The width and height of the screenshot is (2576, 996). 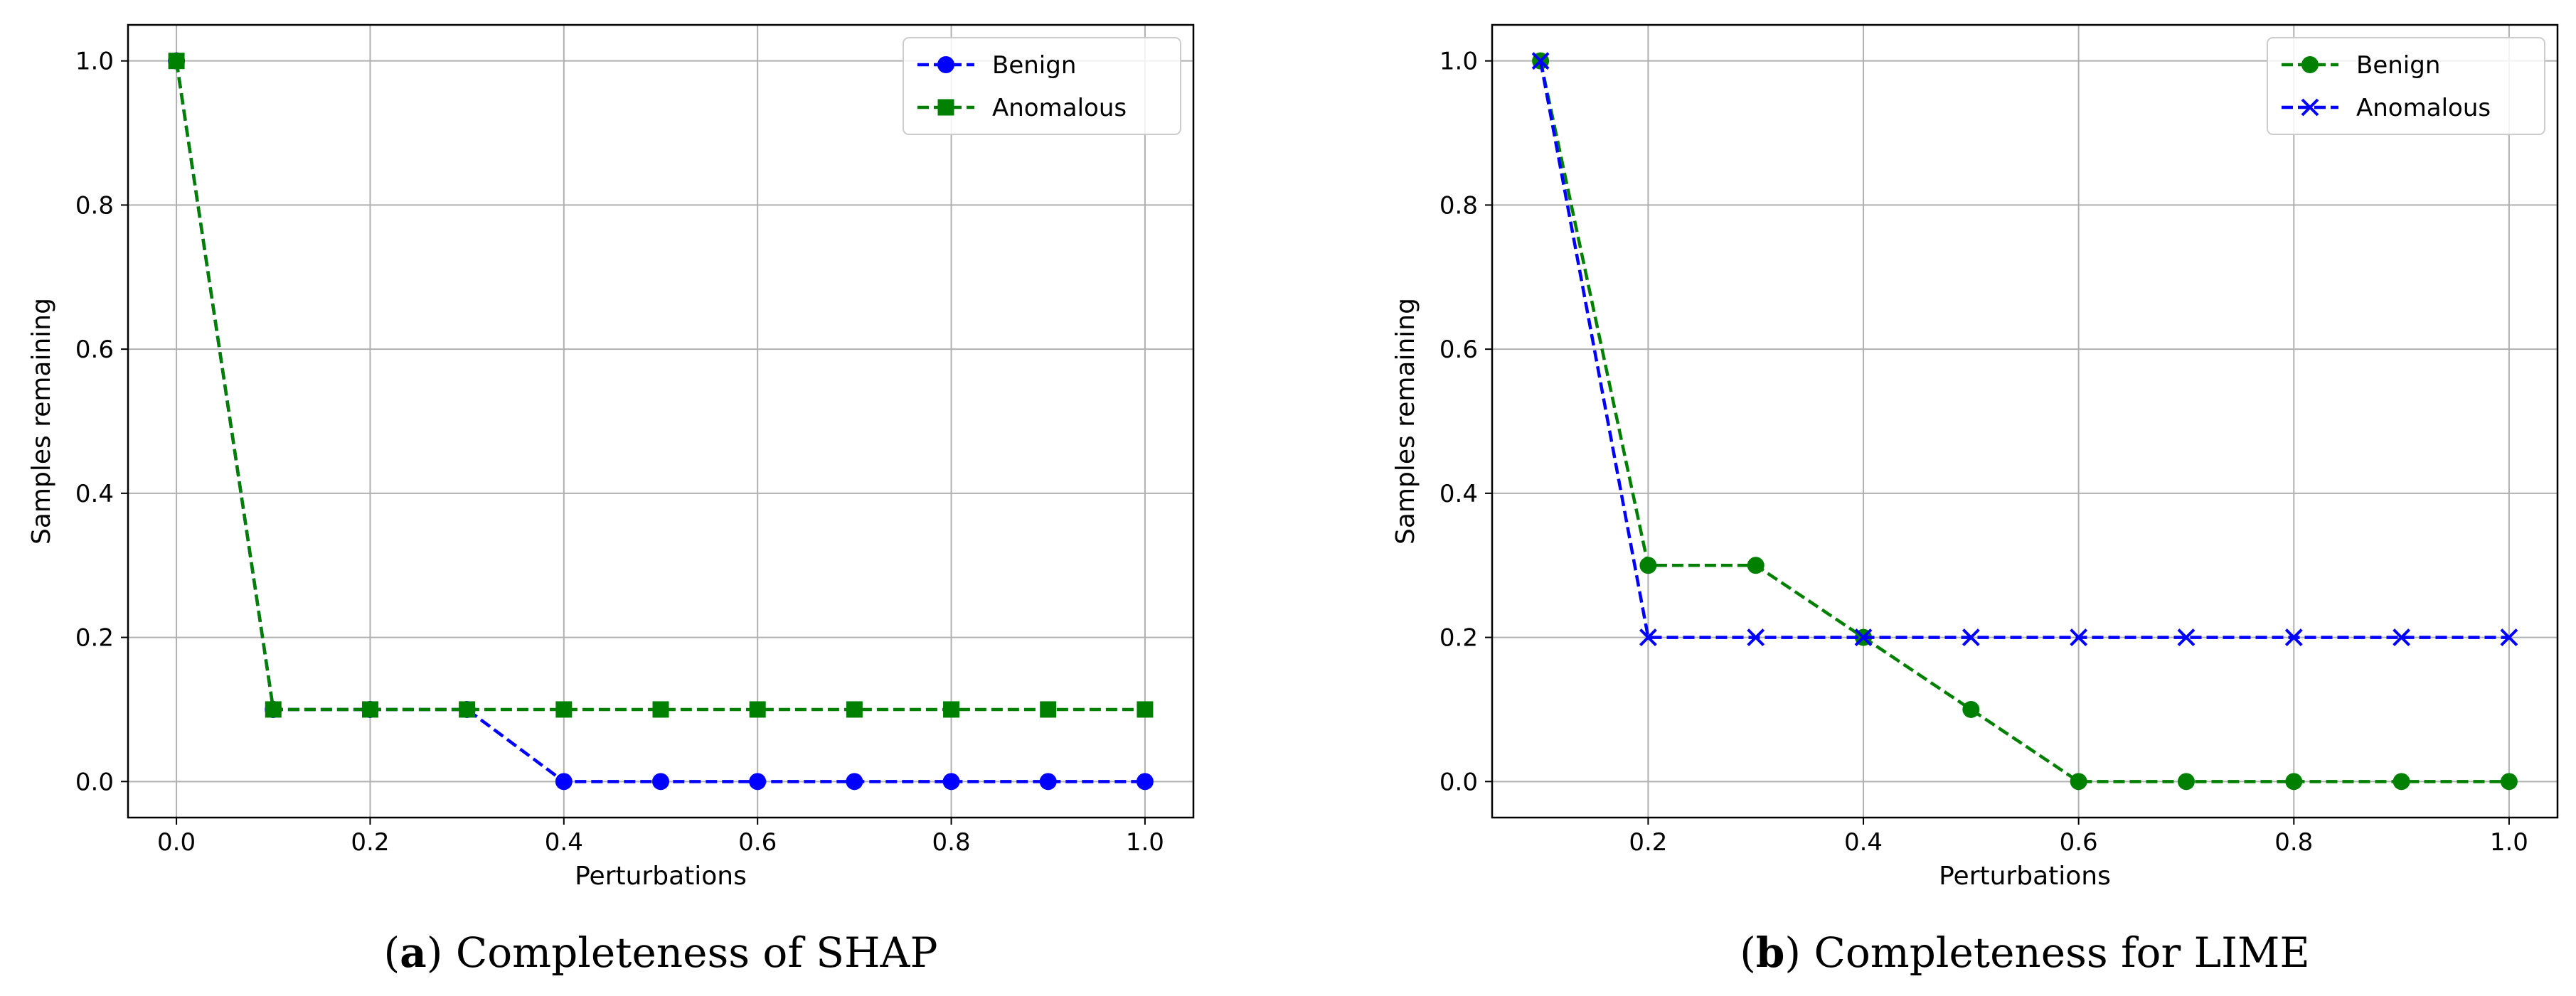 I want to click on legend-box, so click(x=2406, y=86).